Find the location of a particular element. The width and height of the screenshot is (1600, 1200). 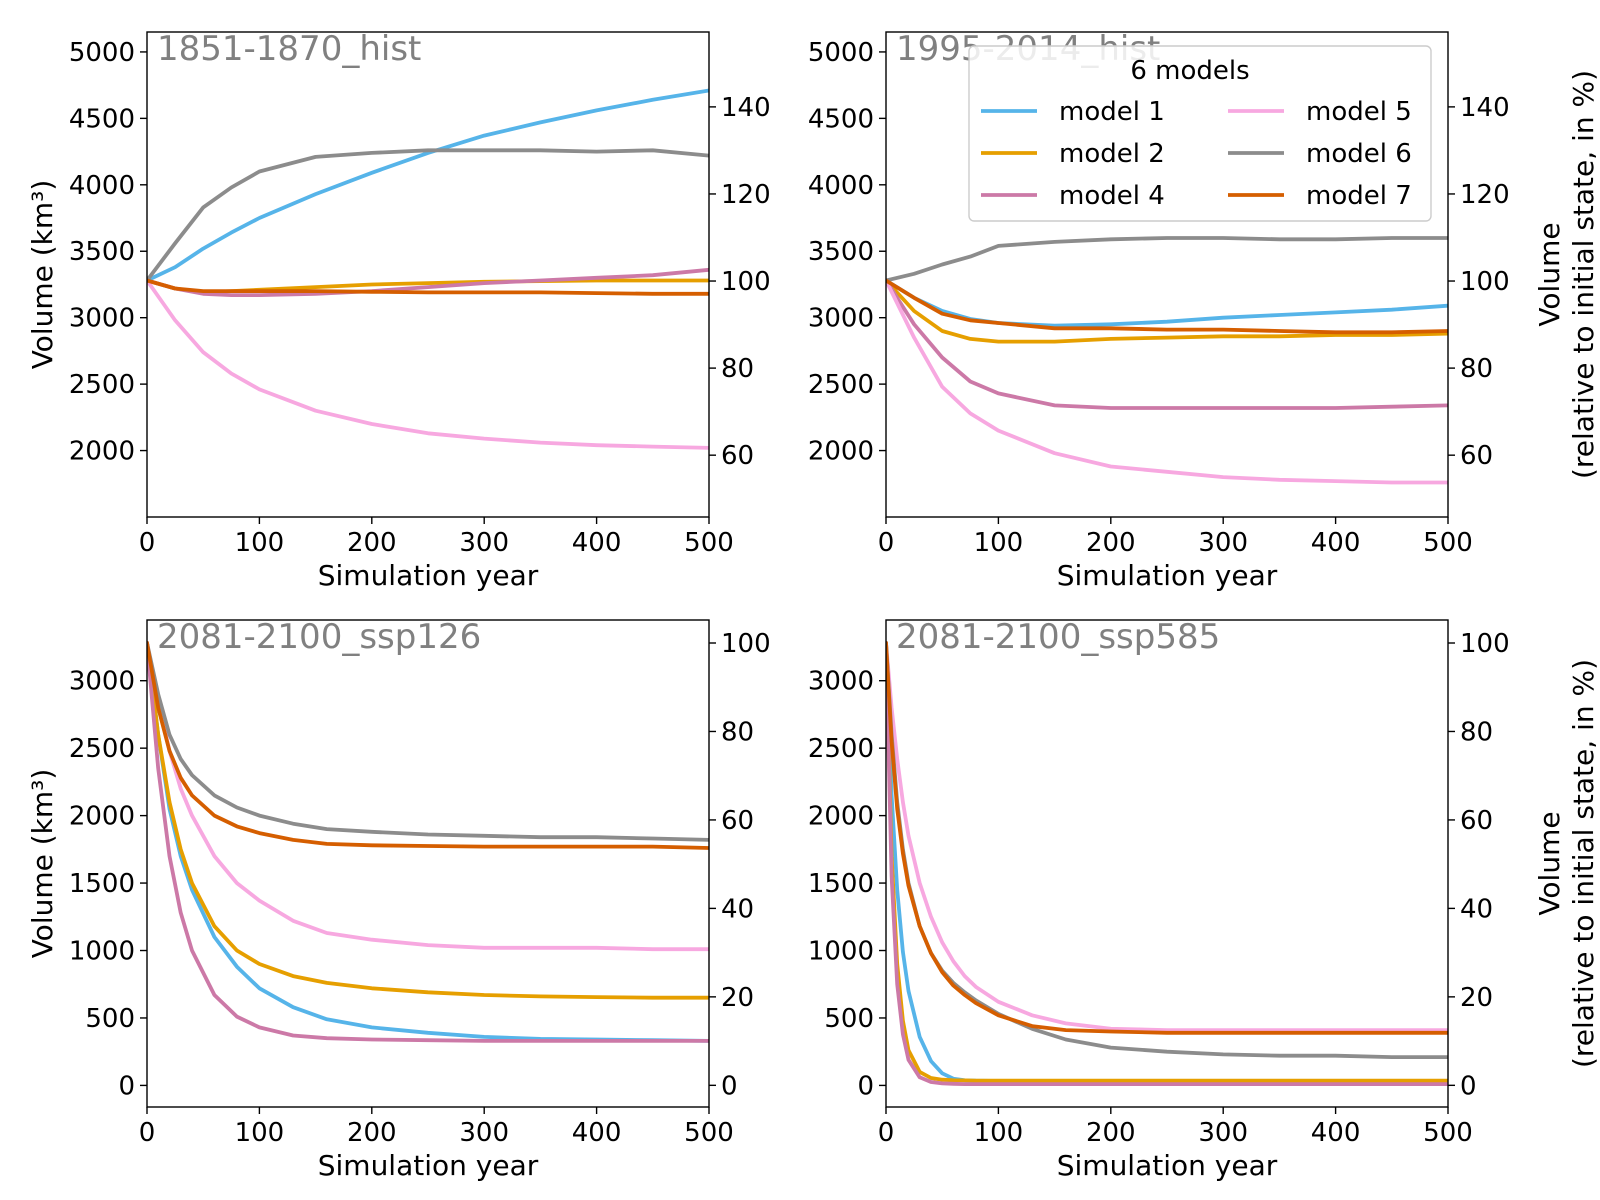

legend-label: model 7 is located at coordinates (1359, 196).